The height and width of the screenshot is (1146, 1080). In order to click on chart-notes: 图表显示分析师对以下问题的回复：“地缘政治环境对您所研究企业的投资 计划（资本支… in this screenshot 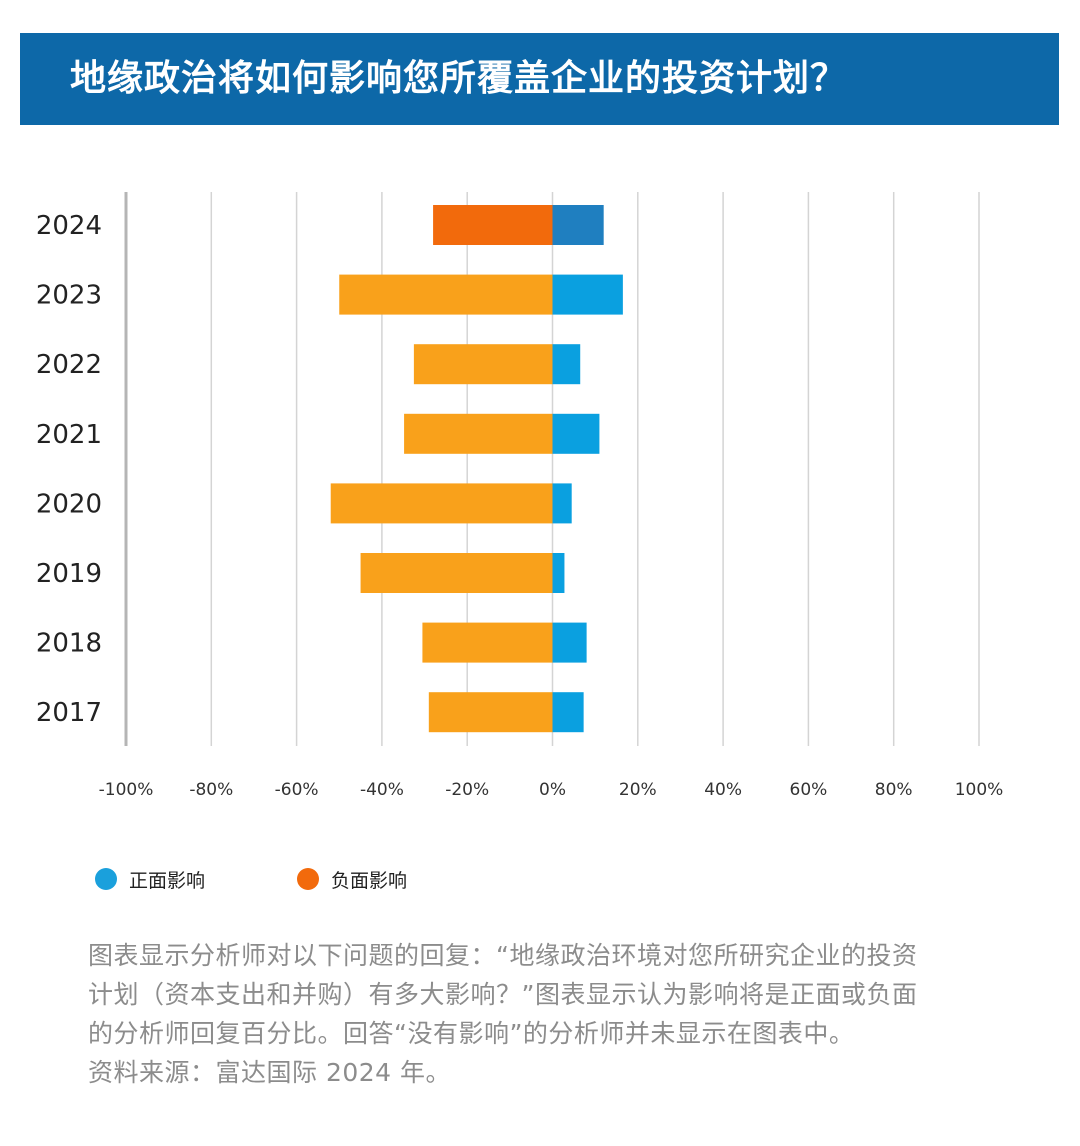, I will do `click(568, 1014)`.